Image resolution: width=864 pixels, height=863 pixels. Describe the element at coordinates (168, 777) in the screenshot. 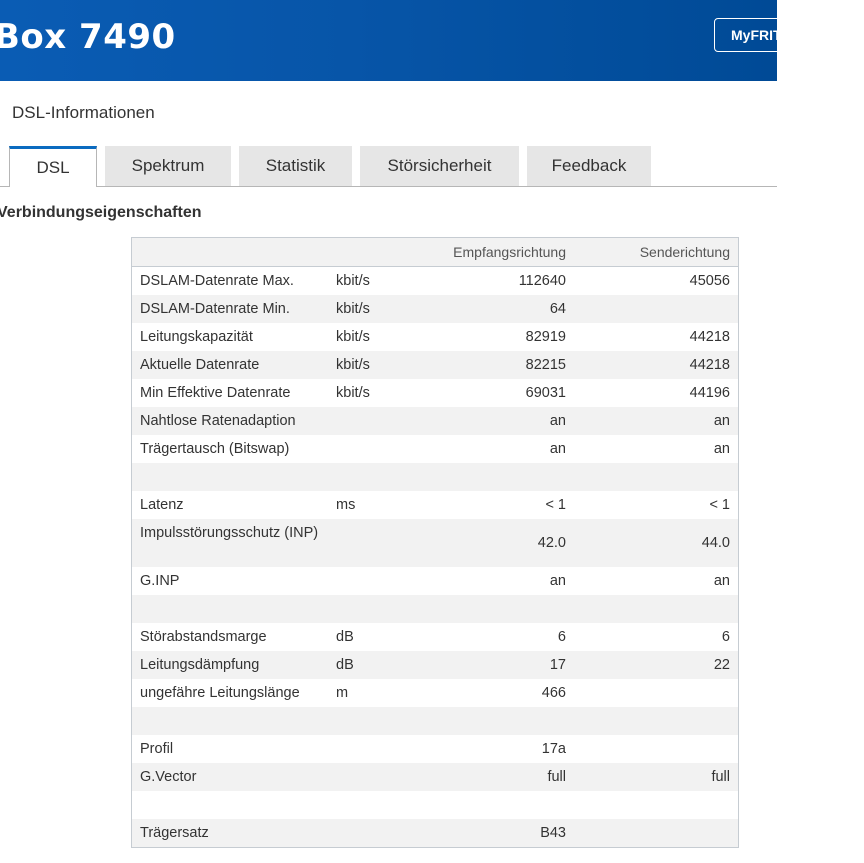

I see `row-label: G.Vector` at that location.